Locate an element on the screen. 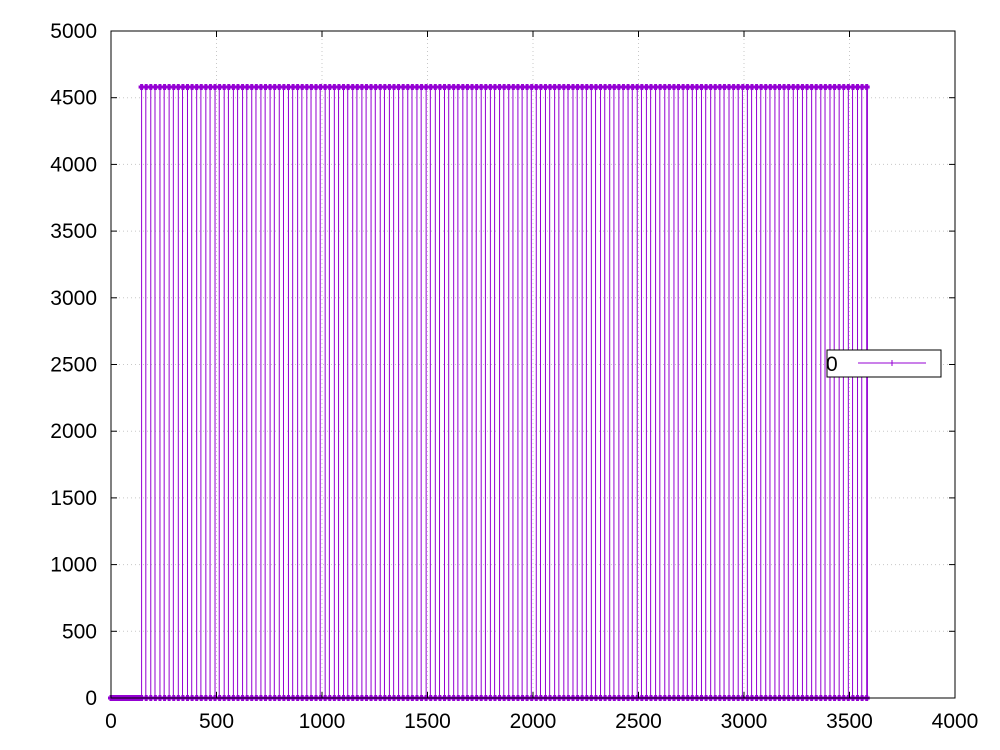 This screenshot has height=750, width=1000. x-tick-label: 2500 is located at coordinates (638, 721).